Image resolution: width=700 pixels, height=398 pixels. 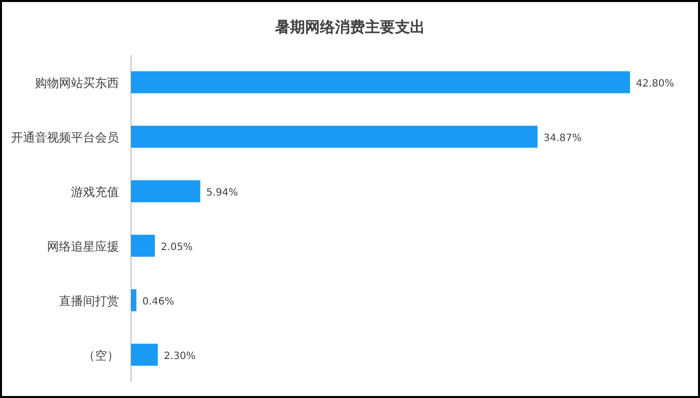 What do you see at coordinates (89, 301) in the screenshot?
I see `y-tick-label: 直播间打赏` at bounding box center [89, 301].